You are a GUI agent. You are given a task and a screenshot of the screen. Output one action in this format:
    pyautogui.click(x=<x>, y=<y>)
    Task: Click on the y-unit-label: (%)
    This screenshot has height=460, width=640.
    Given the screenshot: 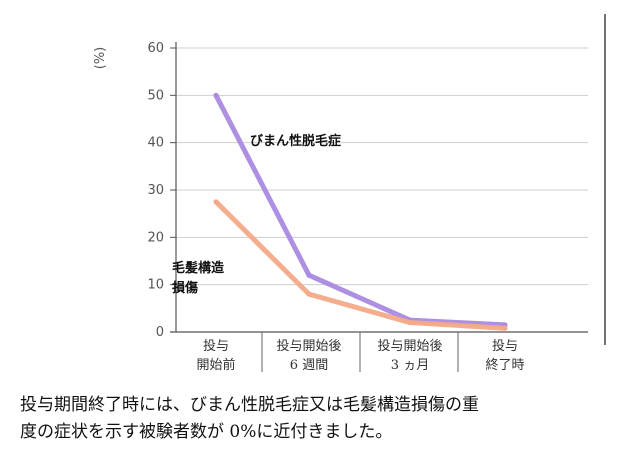 What is the action you would take?
    pyautogui.click(x=100, y=58)
    